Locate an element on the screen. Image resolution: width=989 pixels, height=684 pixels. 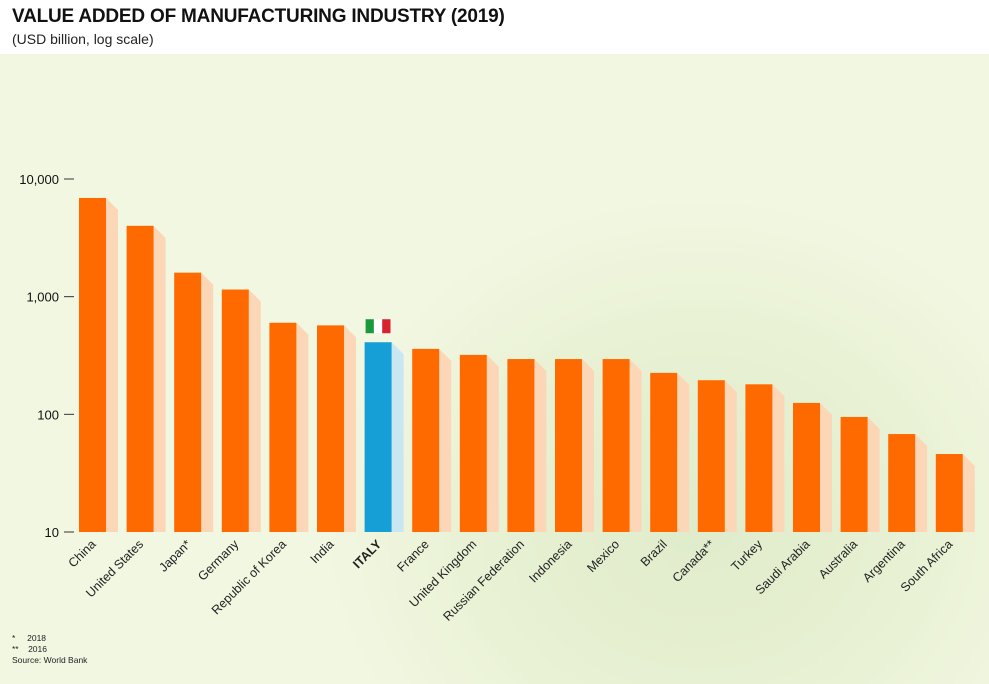
x-tick-label: Argentina is located at coordinates (884, 561).